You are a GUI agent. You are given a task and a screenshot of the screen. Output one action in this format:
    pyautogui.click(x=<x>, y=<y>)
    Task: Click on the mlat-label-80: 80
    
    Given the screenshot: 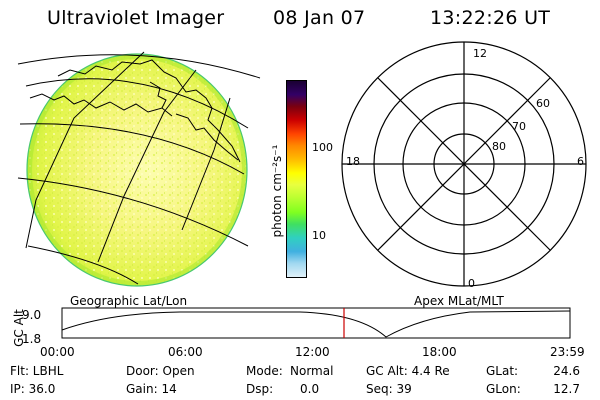 What is the action you would take?
    pyautogui.click(x=499, y=146)
    